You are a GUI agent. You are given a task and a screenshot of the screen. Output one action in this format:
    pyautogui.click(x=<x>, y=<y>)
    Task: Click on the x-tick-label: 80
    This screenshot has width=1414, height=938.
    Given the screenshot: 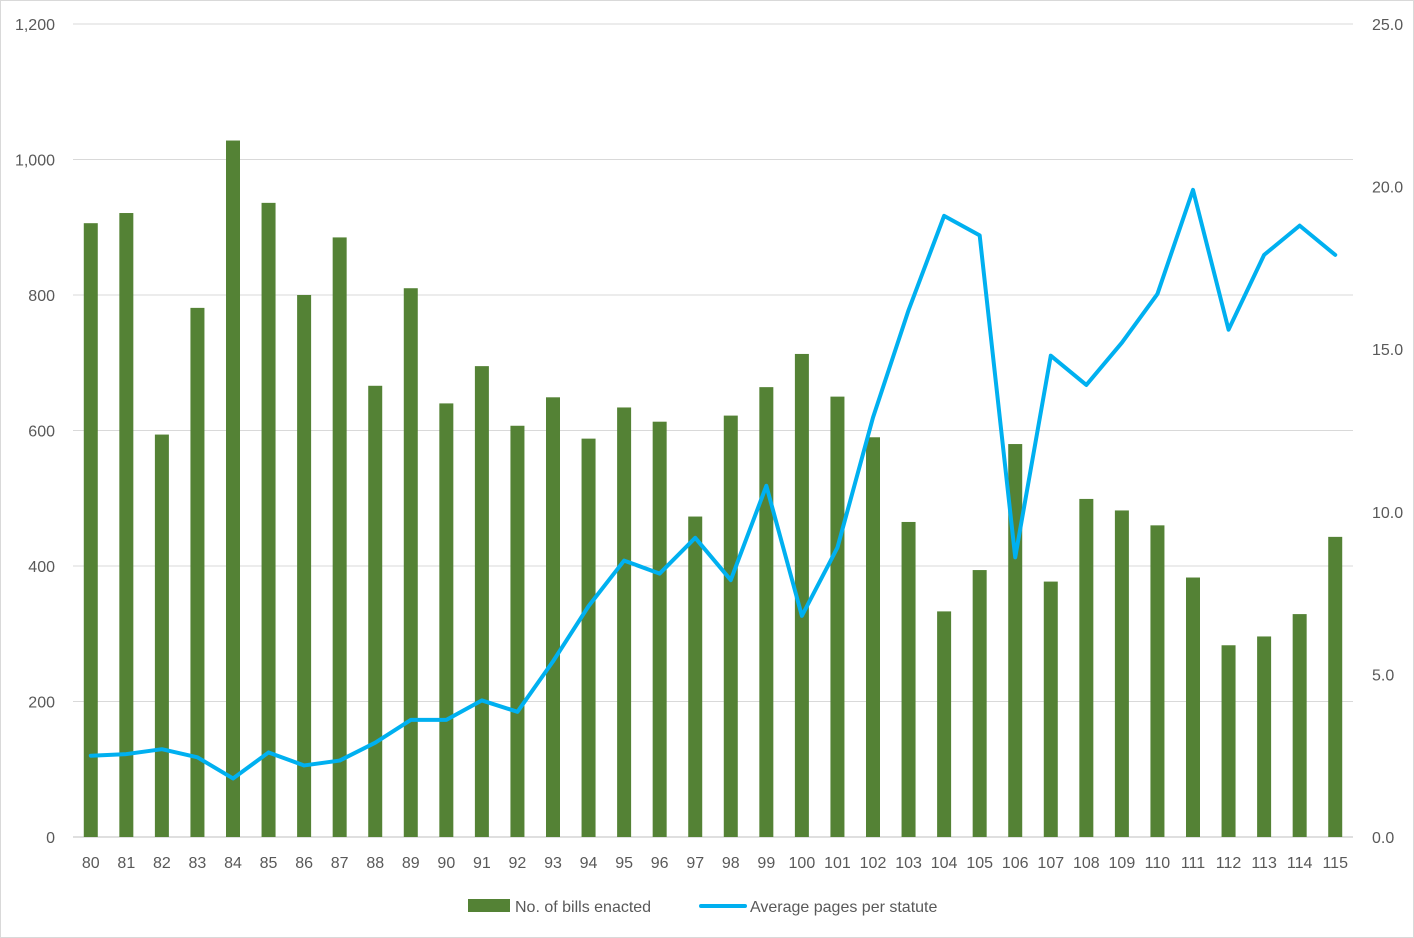 What is the action you would take?
    pyautogui.click(x=91, y=863)
    